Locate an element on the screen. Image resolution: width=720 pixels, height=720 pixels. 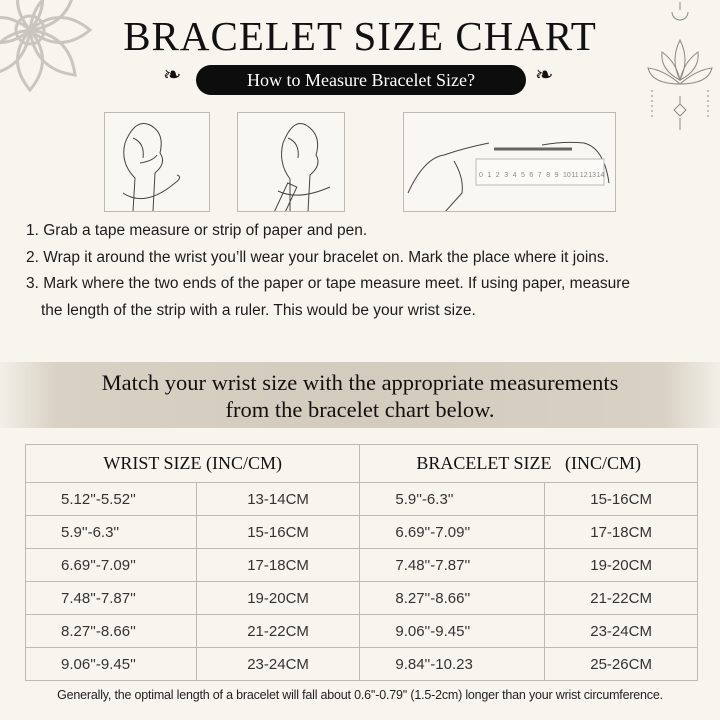
subtitle-pill: How to Measure Bracelet Size? is located at coordinates (361, 80).